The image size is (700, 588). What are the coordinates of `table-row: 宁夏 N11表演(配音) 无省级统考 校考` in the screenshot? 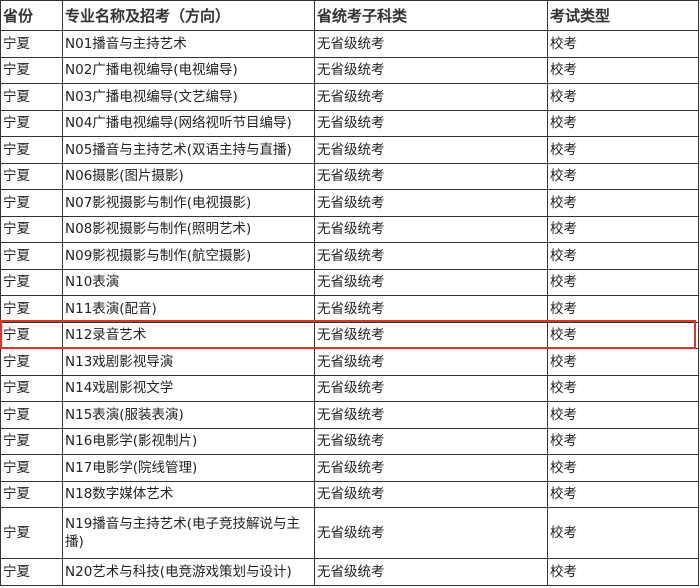 It's located at (349, 309).